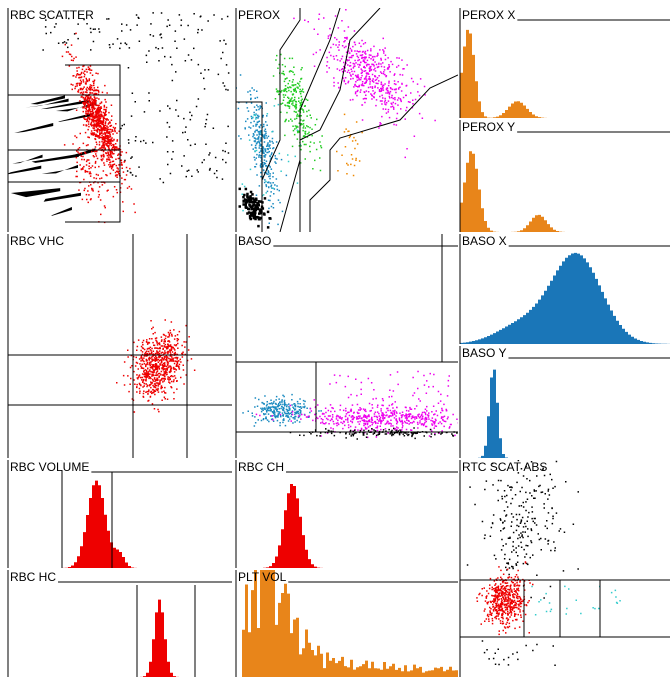 The width and height of the screenshot is (671, 677). I want to click on panel: PLT VOL, so click(346, 623).